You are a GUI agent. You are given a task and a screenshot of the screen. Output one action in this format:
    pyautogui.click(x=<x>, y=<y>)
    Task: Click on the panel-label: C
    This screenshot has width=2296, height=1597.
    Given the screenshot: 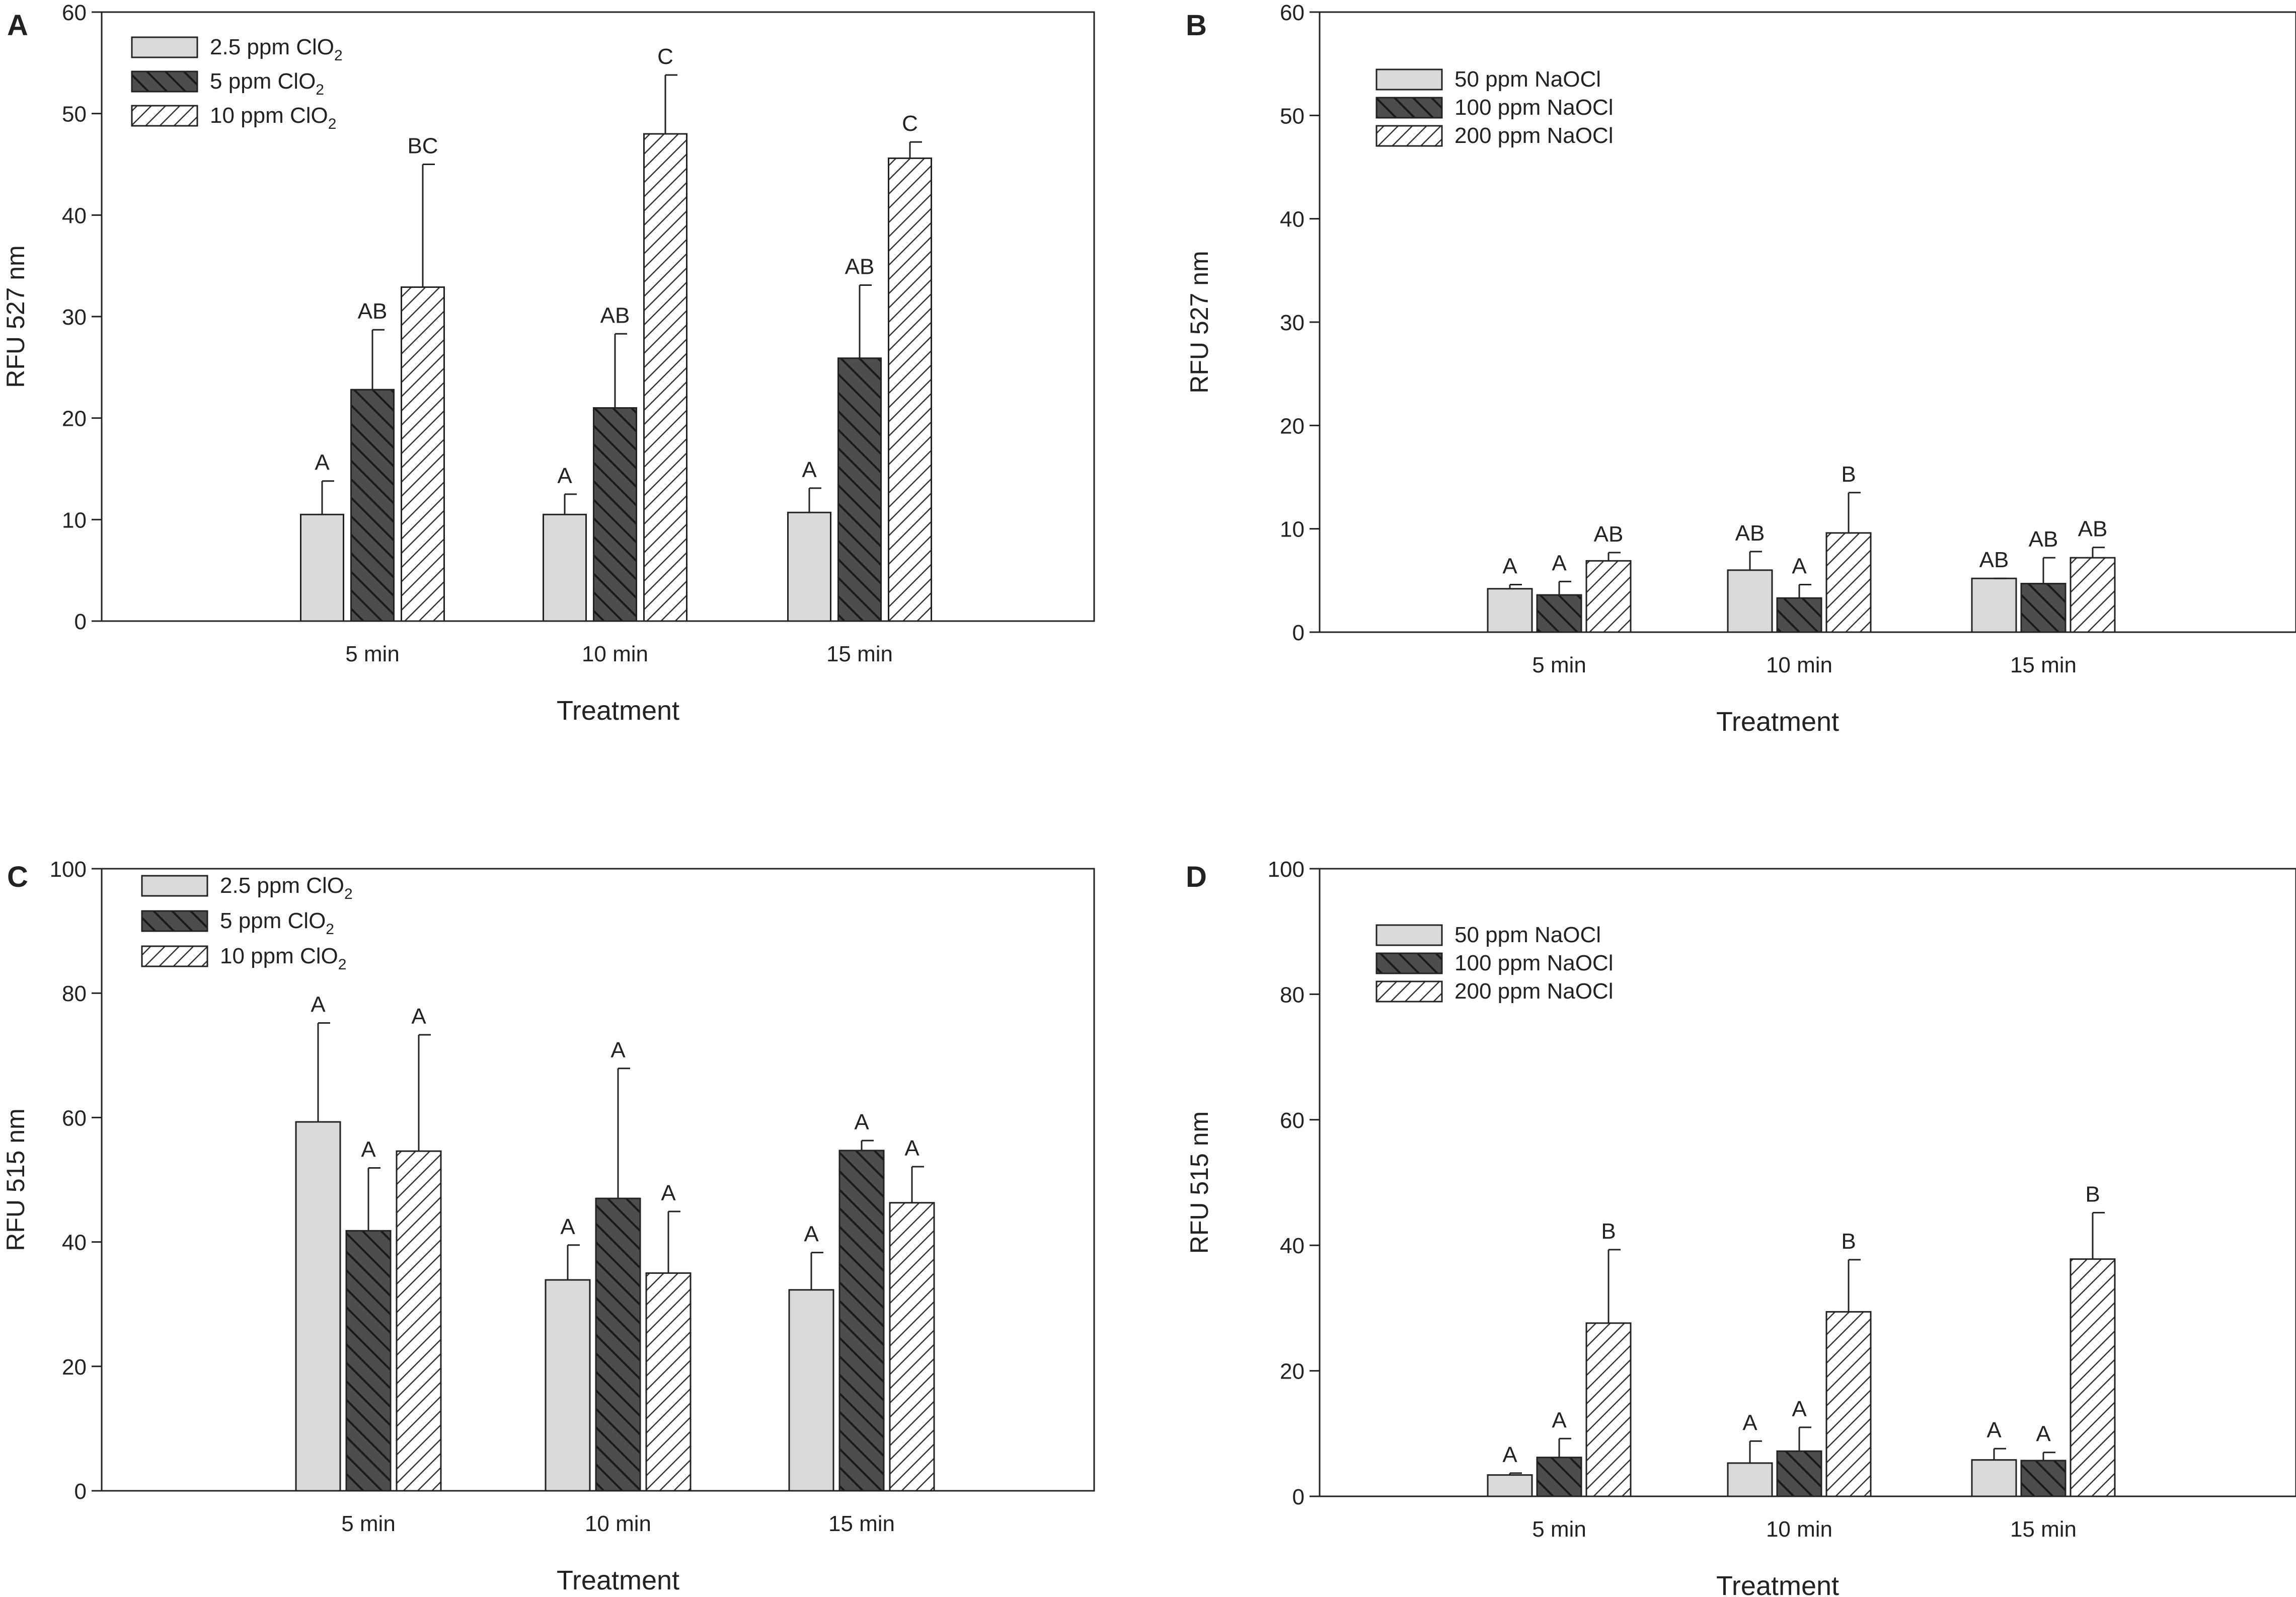 What is the action you would take?
    pyautogui.click(x=17, y=877)
    